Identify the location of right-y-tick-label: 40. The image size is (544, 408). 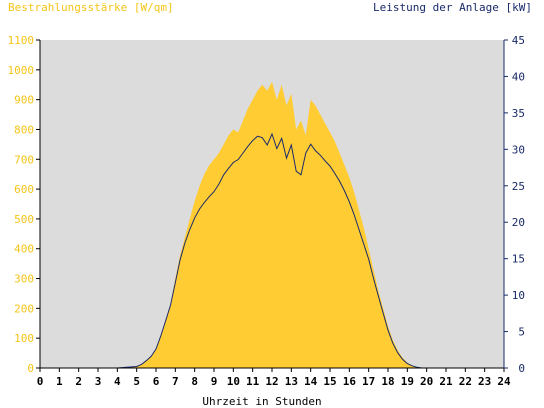
(518, 76).